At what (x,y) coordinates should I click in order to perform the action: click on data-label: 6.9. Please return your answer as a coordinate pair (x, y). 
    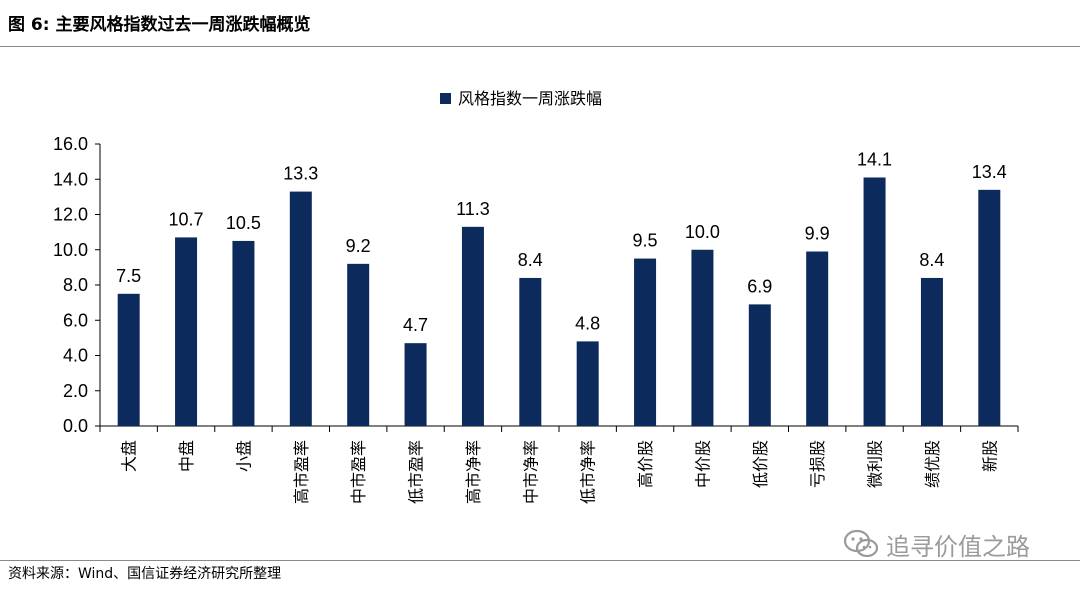
    Looking at the image, I should click on (759, 286).